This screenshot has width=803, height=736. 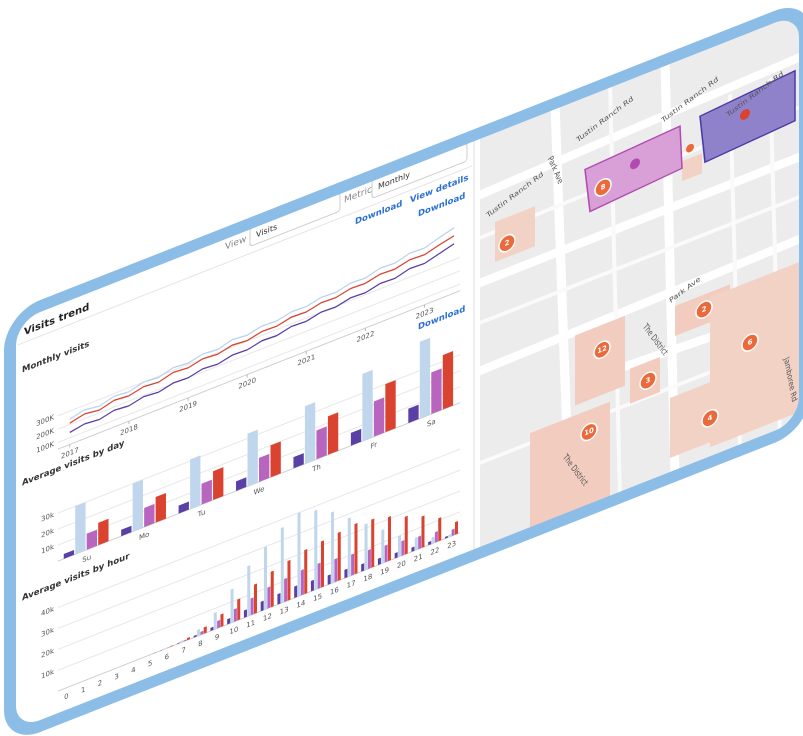 I want to click on x-tick-label: 2, so click(x=100, y=683).